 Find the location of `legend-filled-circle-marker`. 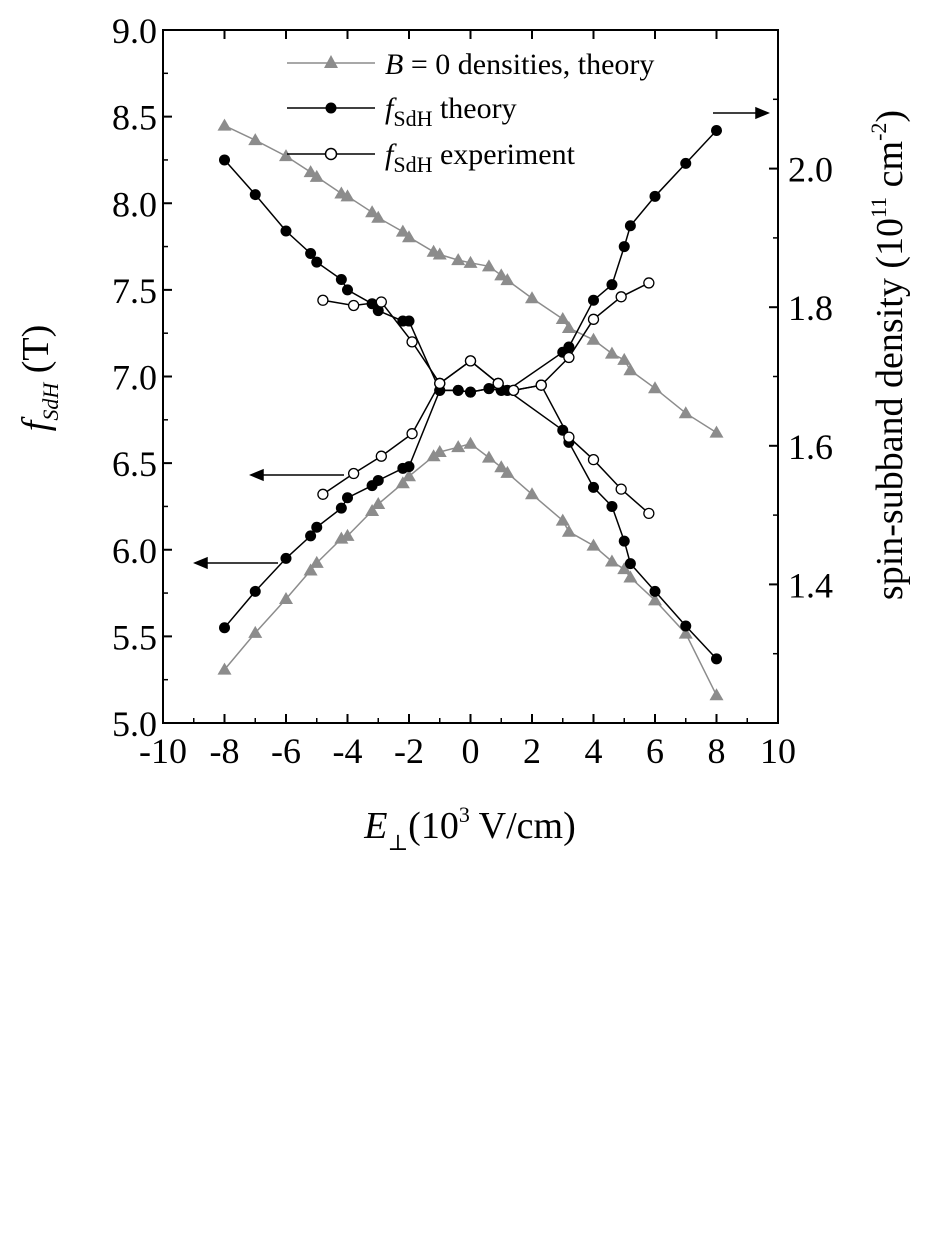

legend-filled-circle-marker is located at coordinates (331, 108).